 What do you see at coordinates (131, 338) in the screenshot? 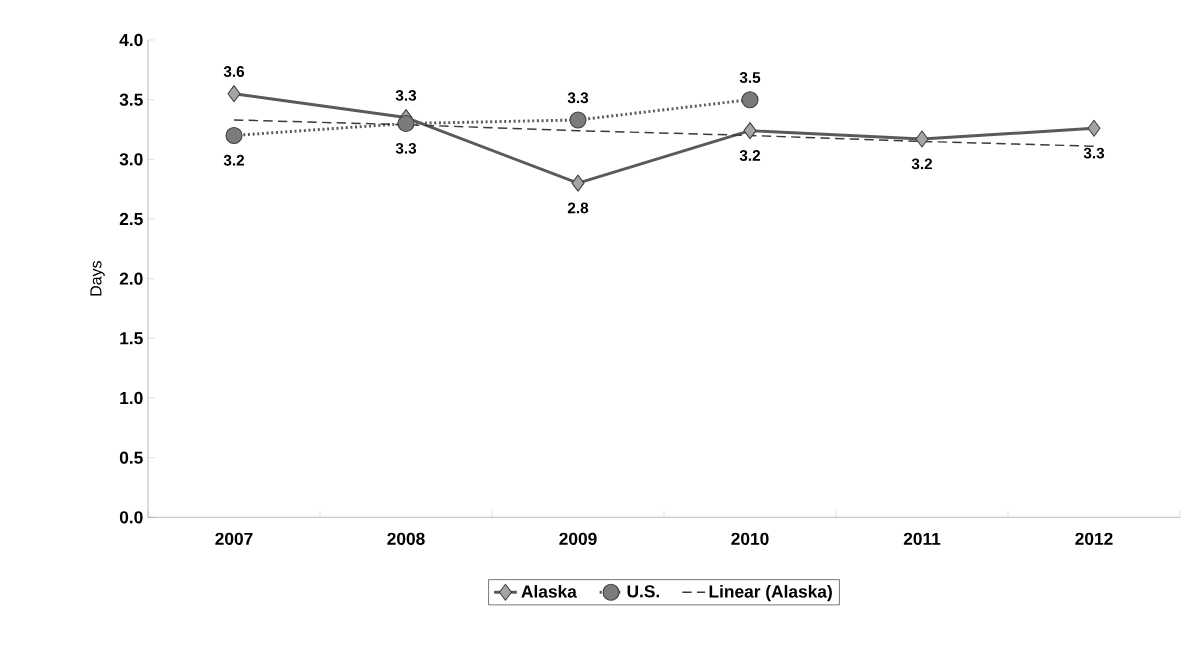
I see `y-tick-label: 1.5` at bounding box center [131, 338].